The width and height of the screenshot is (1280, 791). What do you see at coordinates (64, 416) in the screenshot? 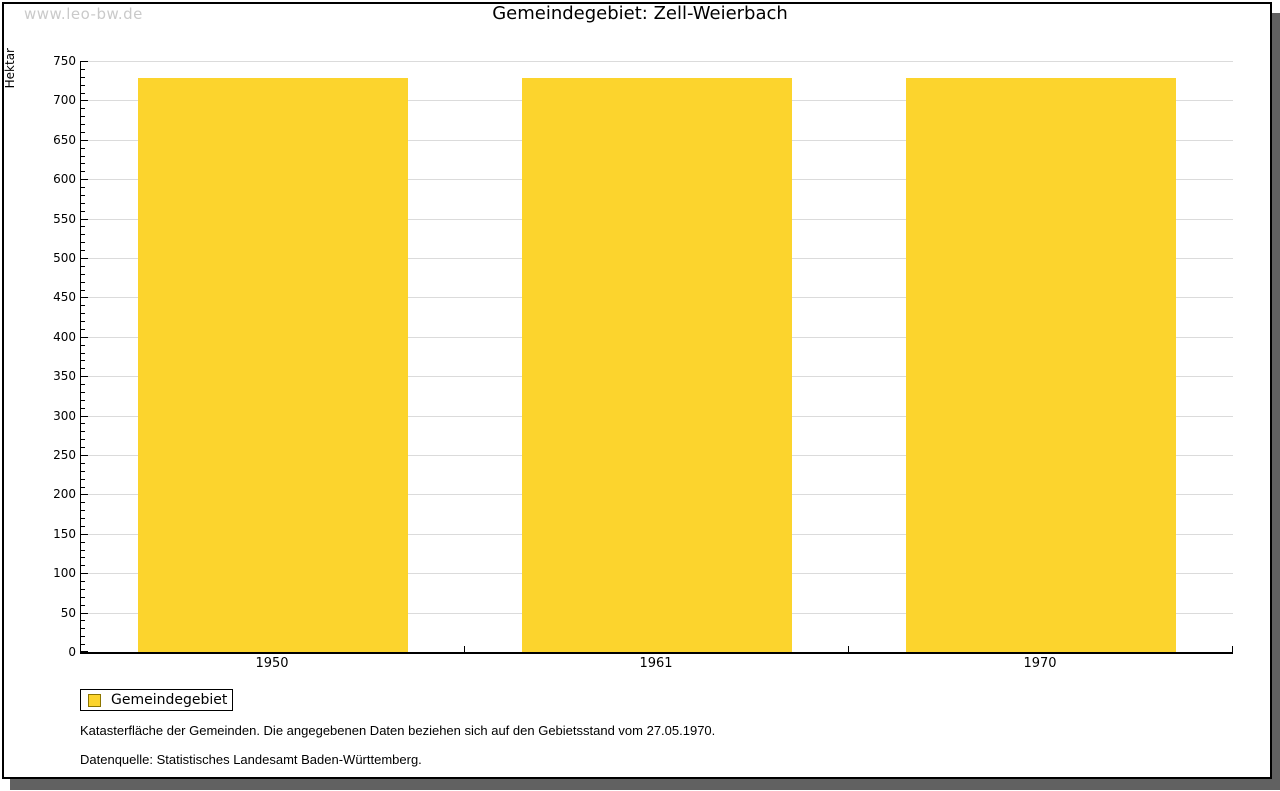
I see `y-axis-tick-label: 300` at bounding box center [64, 416].